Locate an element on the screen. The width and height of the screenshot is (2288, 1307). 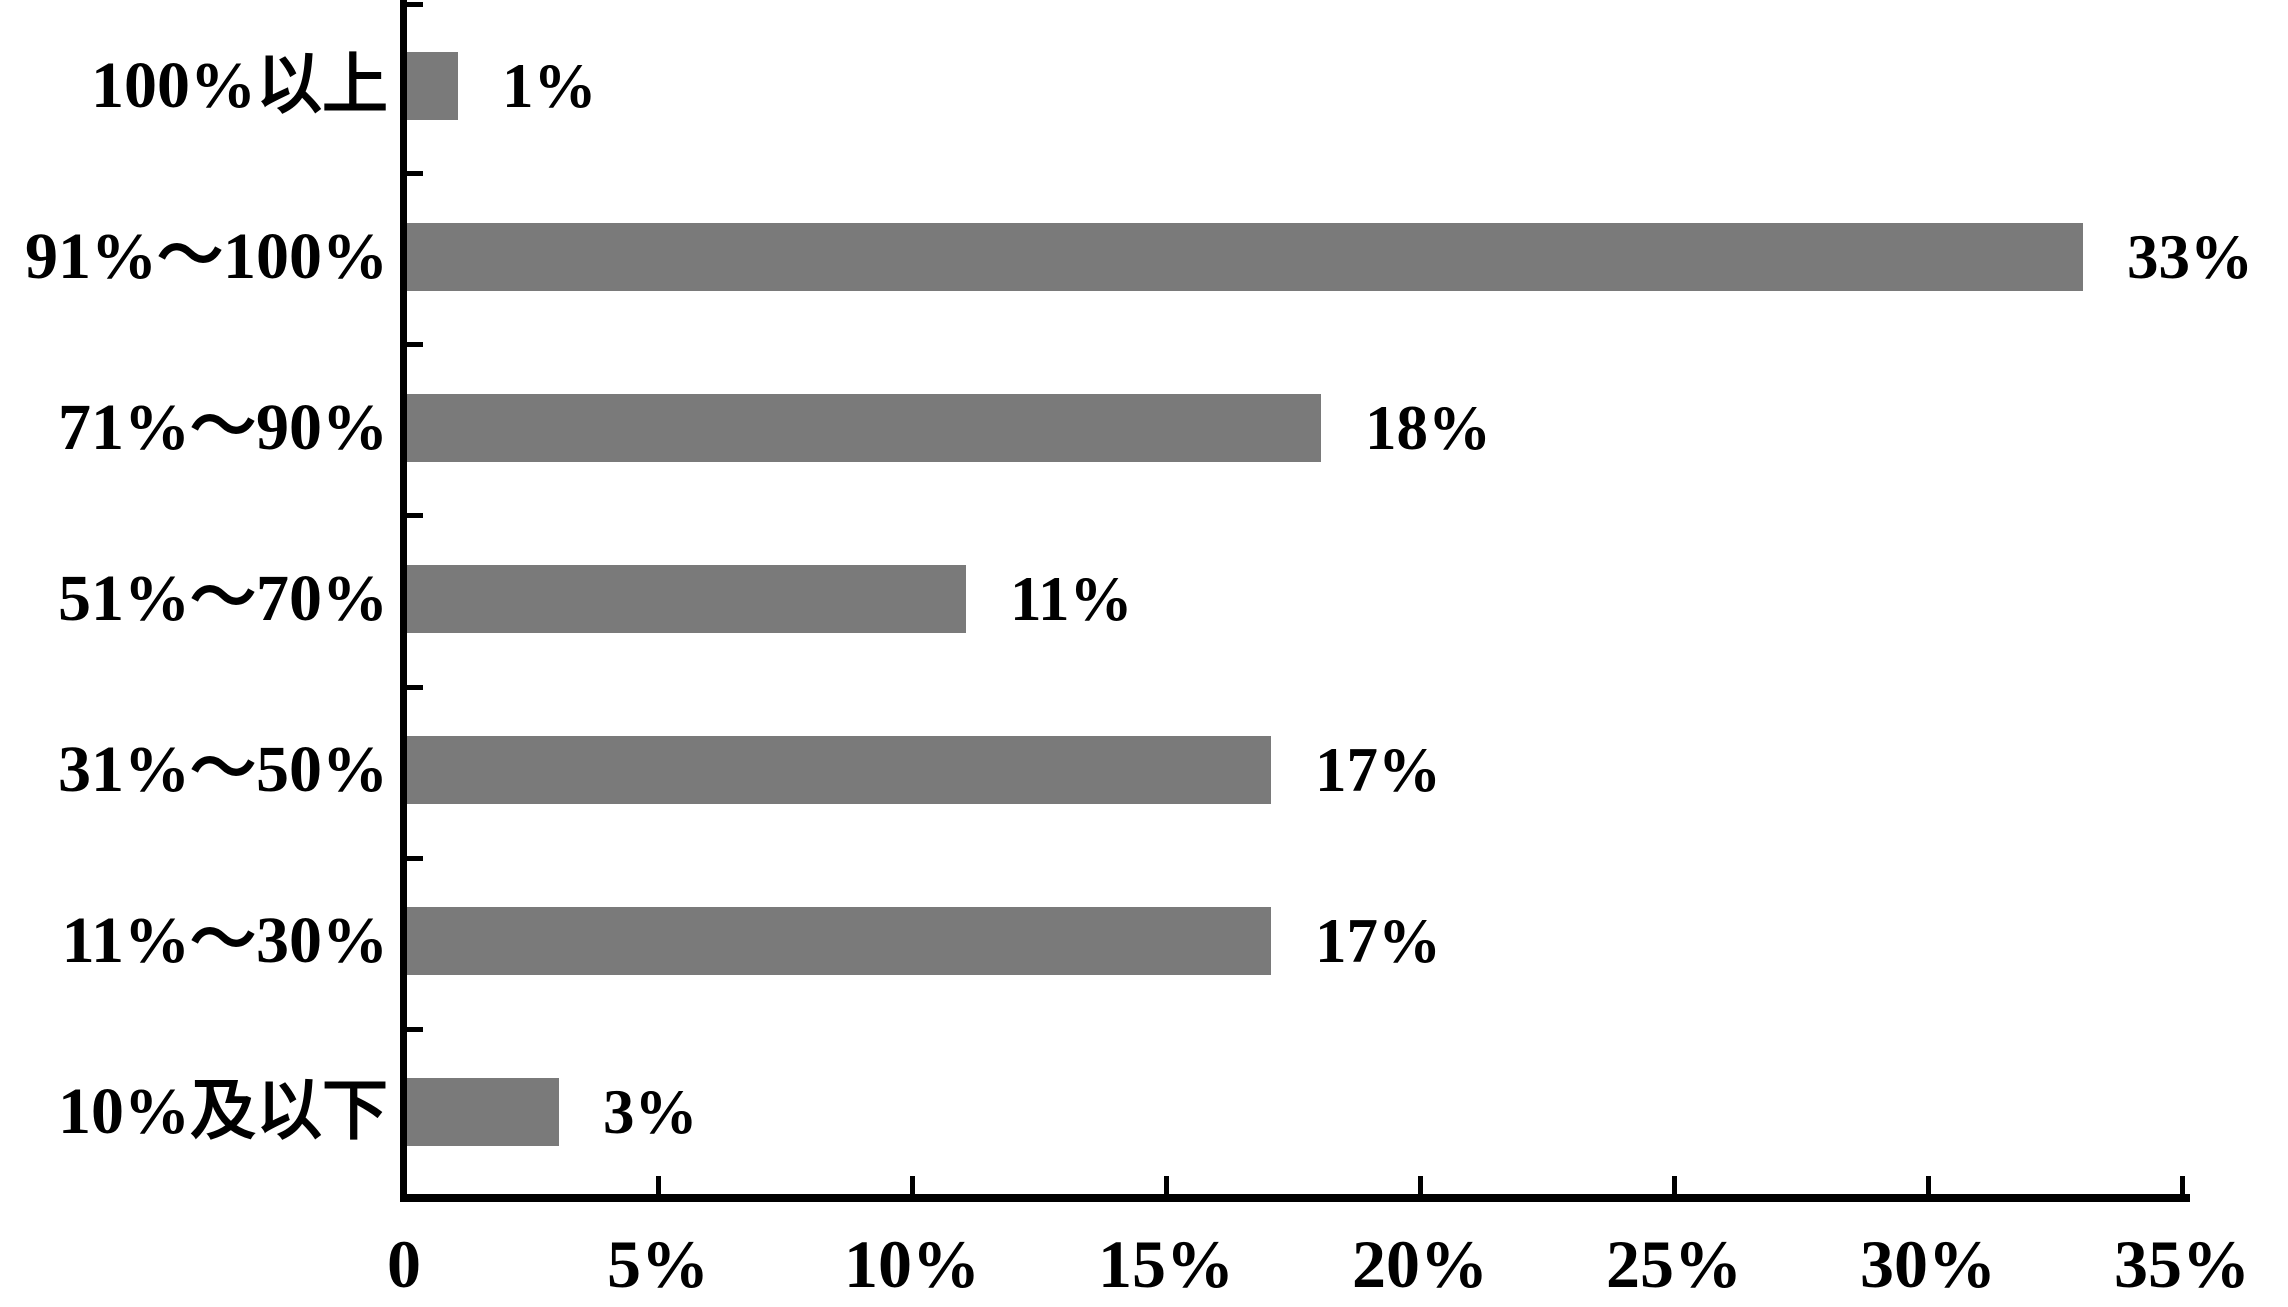
category-label: 91%～100% is located at coordinates (206, 256).